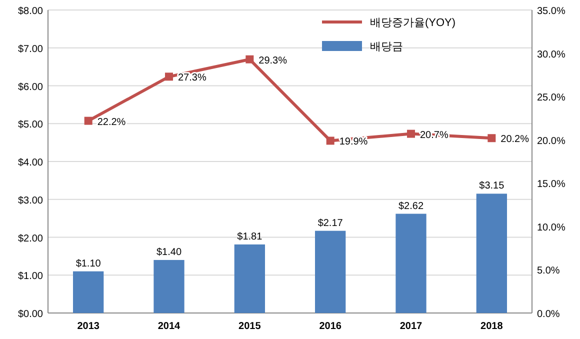  I want to click on y-tick-label: $8.00, so click(31, 11).